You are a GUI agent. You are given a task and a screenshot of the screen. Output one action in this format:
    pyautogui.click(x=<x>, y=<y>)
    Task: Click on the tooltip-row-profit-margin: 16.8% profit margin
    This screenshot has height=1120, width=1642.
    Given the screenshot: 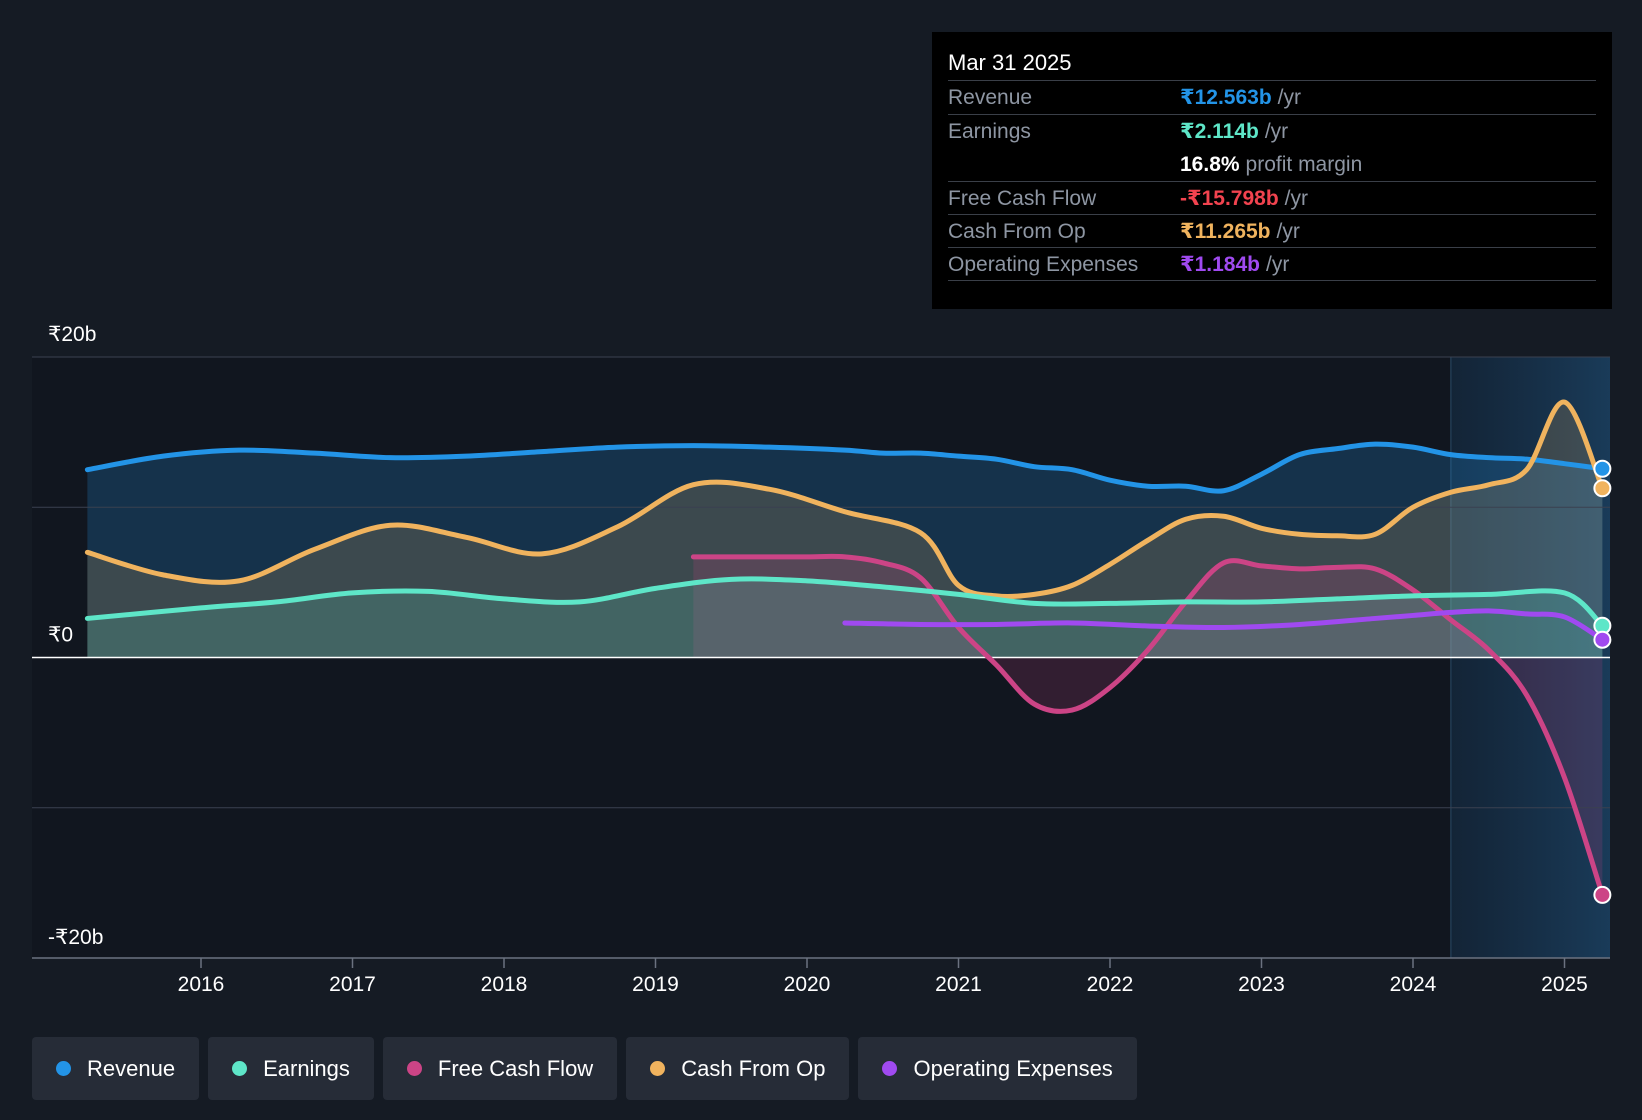 What is the action you would take?
    pyautogui.click(x=1272, y=164)
    